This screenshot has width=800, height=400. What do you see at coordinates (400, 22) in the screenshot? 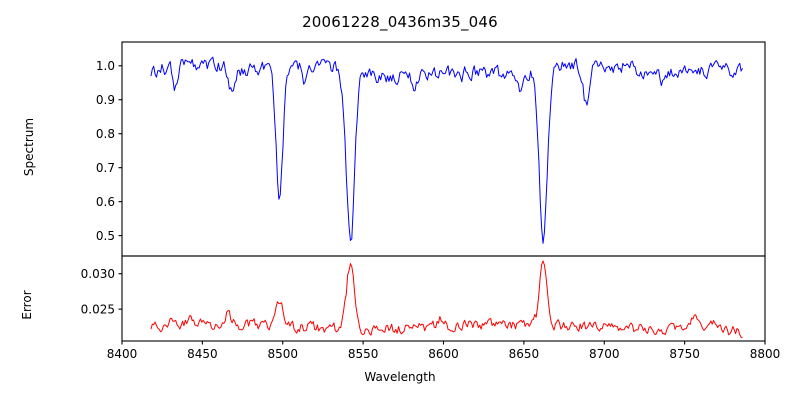
I see `page-title: 20061228_0436m35_046` at bounding box center [400, 22].